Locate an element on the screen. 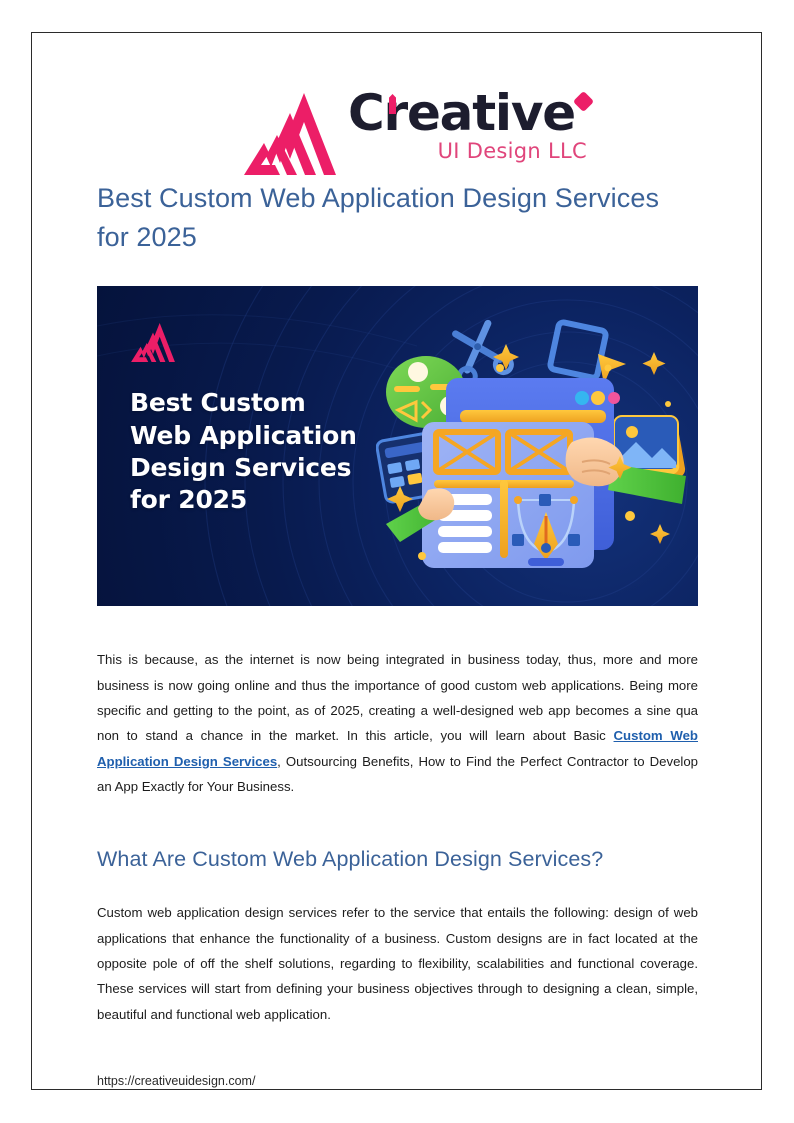  left-arm is located at coordinates (420, 515).